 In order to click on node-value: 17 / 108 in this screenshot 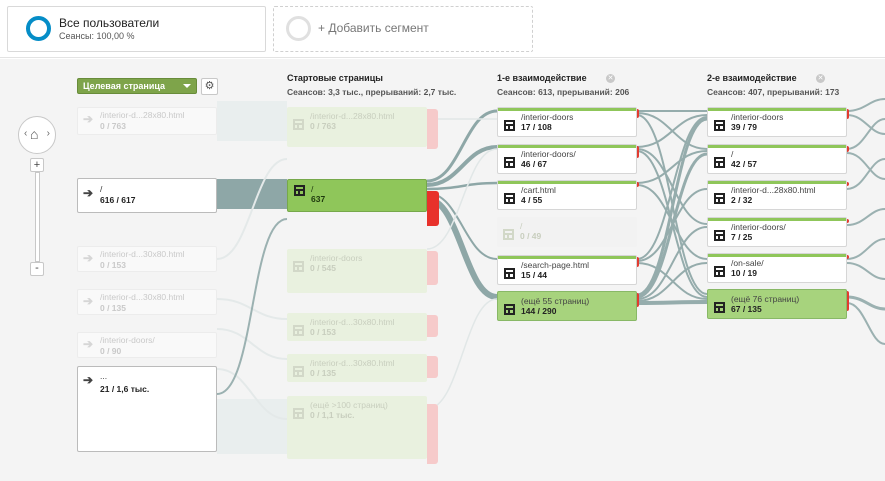, I will do `click(536, 127)`.